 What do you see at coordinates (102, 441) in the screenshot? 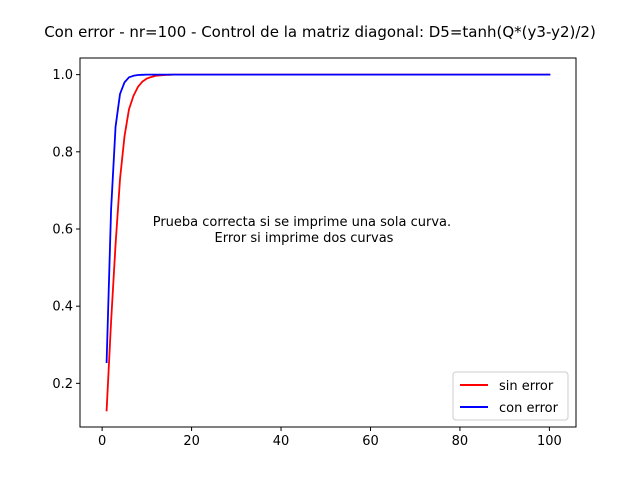
I see `x-tick-label: 0` at bounding box center [102, 441].